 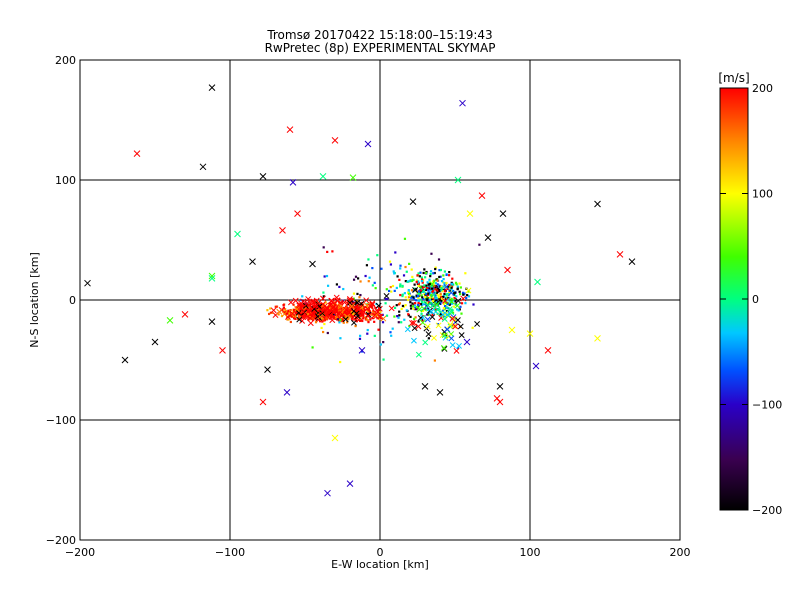 I want to click on y-axis-ticks: −200 −100 0 100 200, so click(x=61, y=300).